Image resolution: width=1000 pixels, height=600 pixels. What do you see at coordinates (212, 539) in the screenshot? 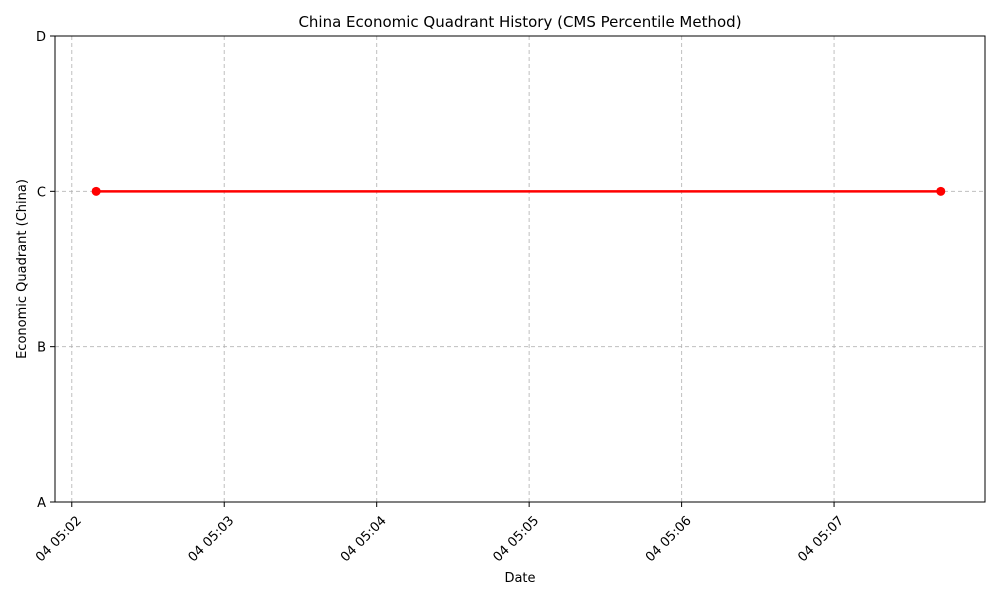
I see `x-tick-label: 04 05:03` at bounding box center [212, 539].